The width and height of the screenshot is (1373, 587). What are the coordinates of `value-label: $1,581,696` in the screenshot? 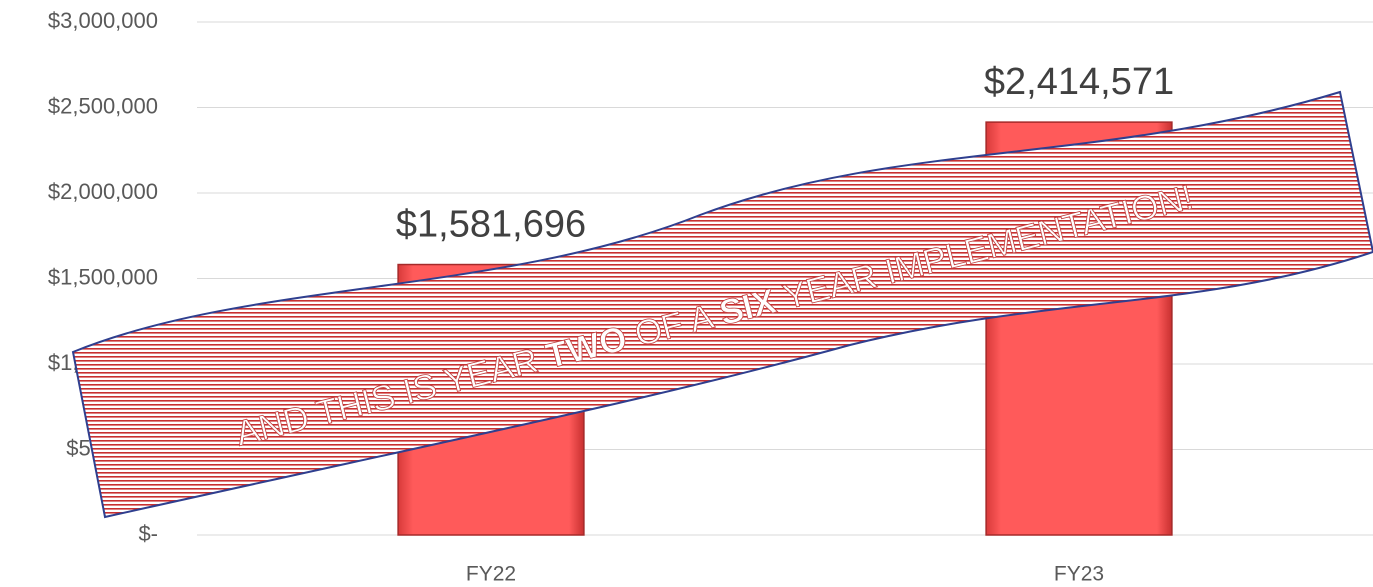 It's located at (491, 225).